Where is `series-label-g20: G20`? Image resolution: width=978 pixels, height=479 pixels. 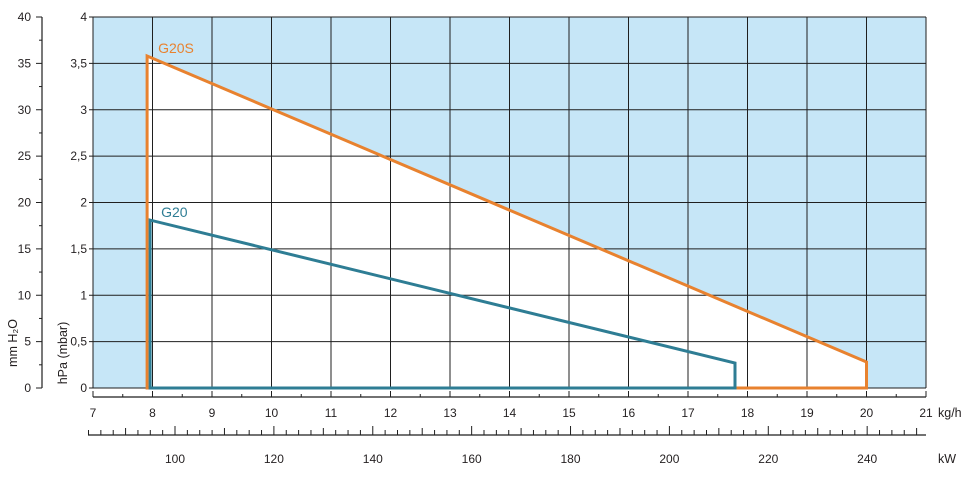
series-label-g20: G20 is located at coordinates (174, 212).